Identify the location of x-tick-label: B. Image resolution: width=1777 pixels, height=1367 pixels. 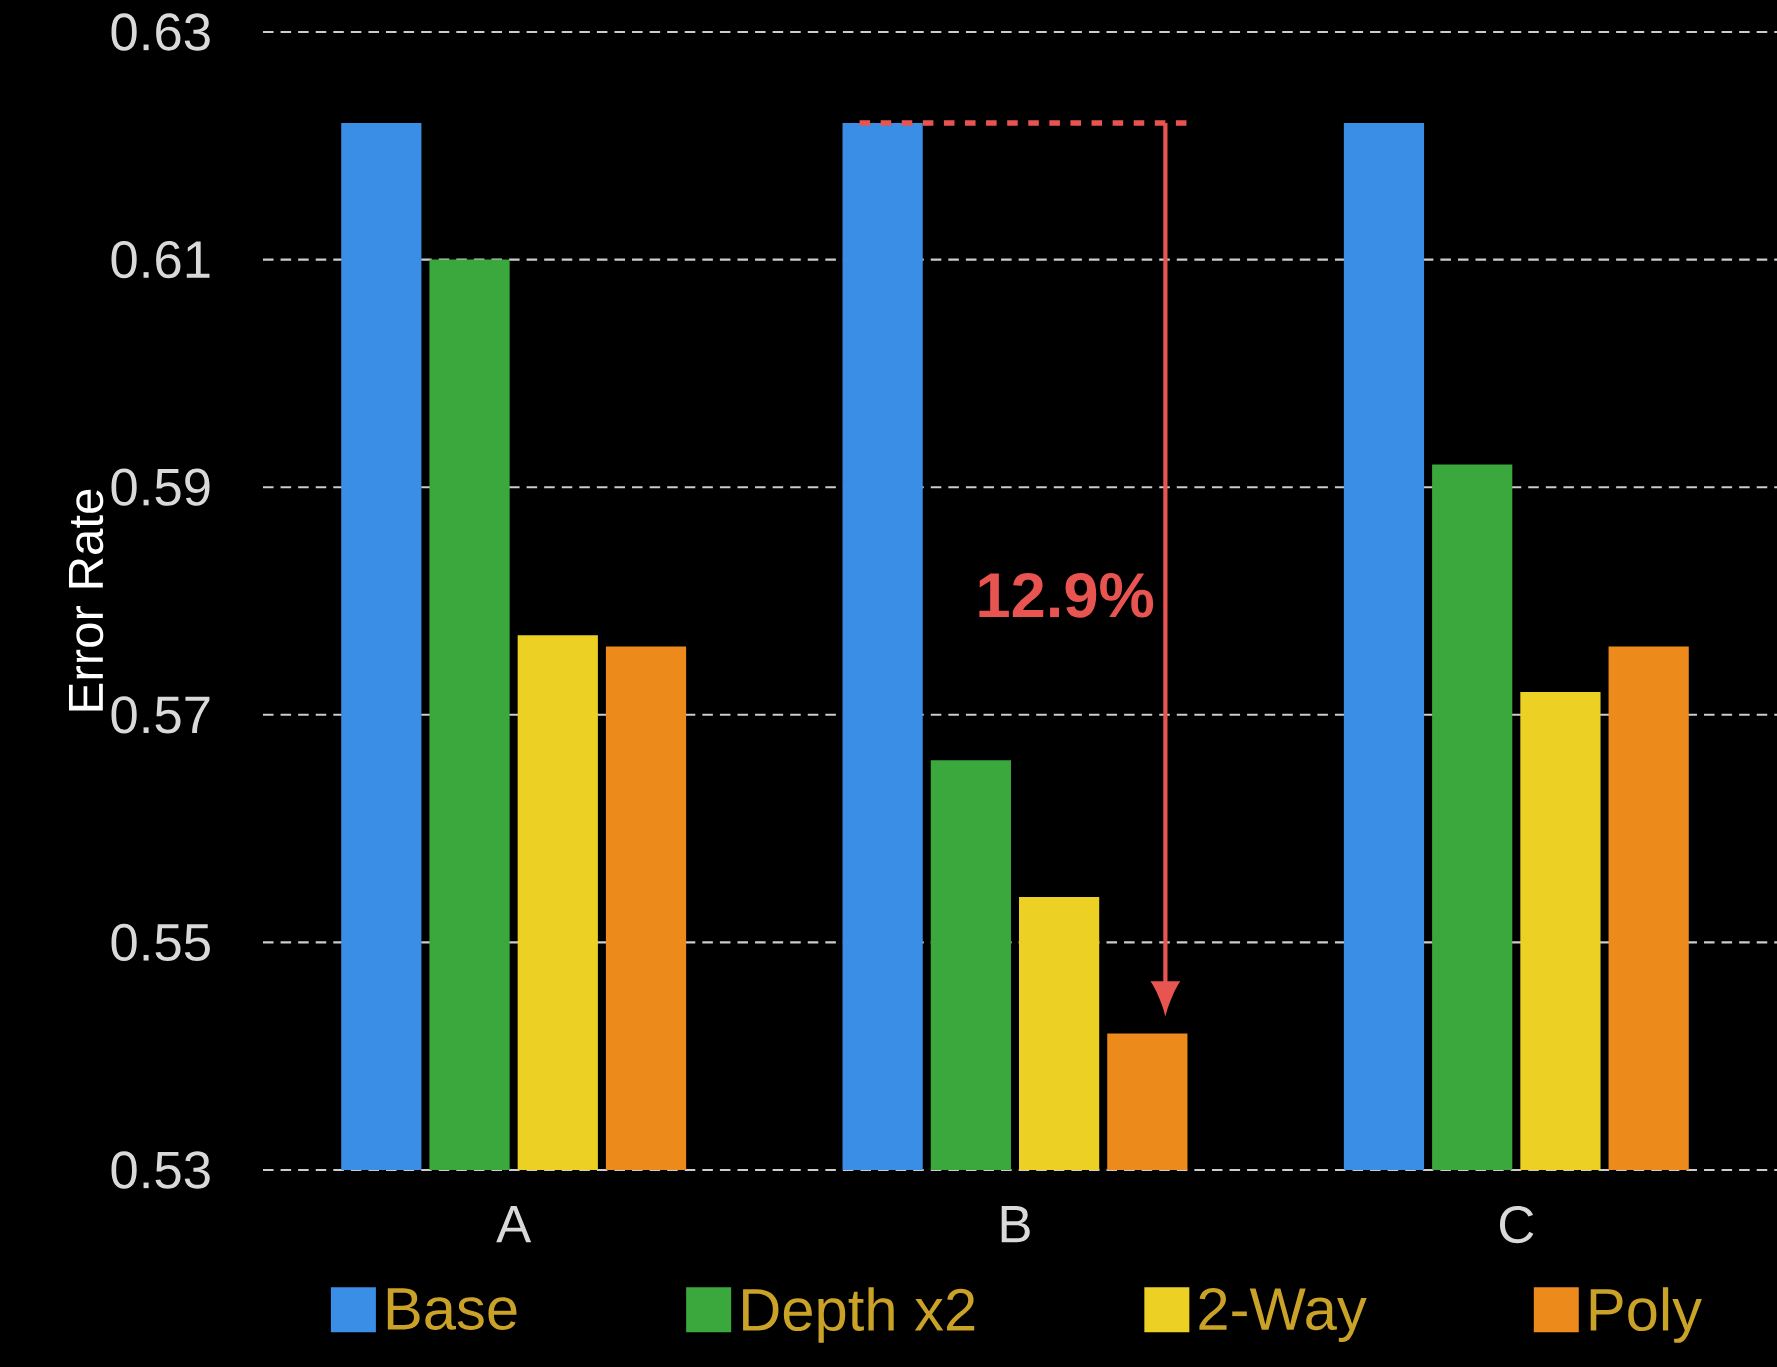
(1015, 1224).